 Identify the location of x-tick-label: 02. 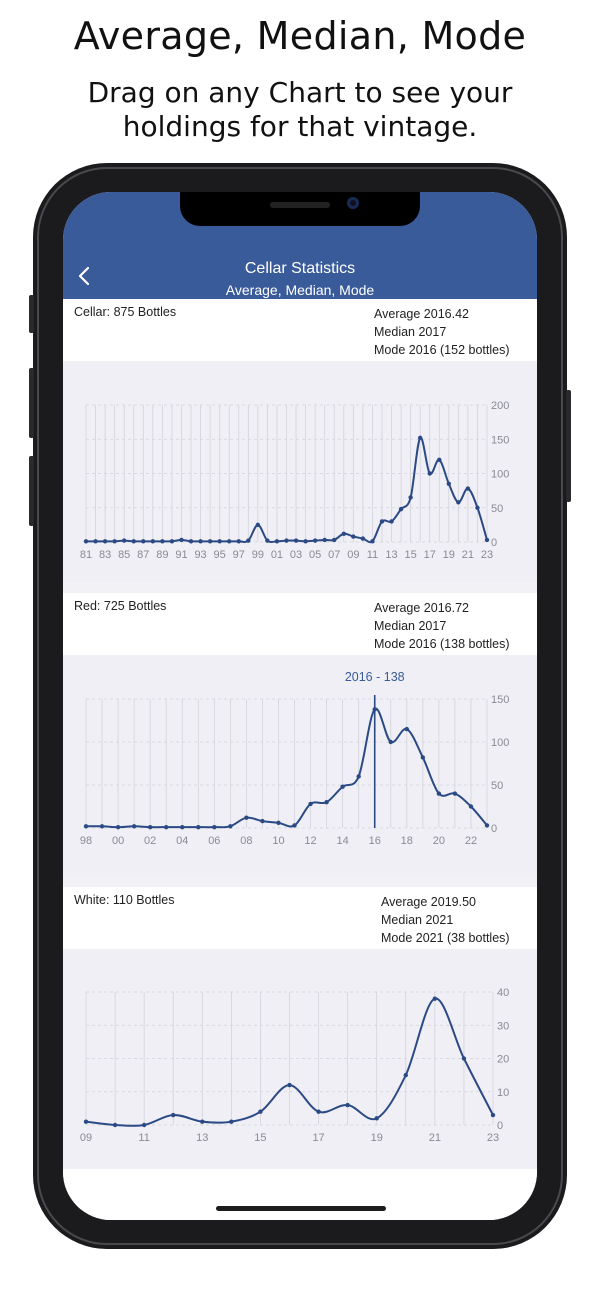
(150, 841).